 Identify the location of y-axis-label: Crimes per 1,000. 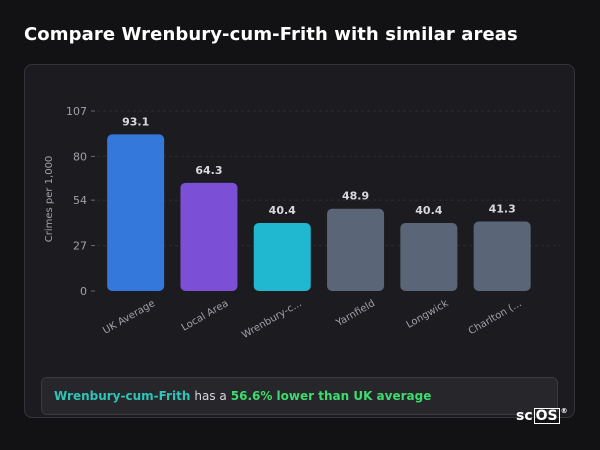
(49, 199).